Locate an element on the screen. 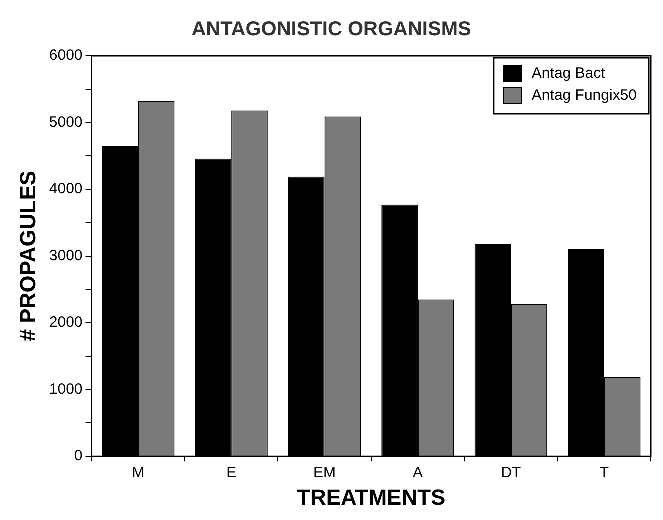  chart-title: ANTAGONISTIC ORGANISMS is located at coordinates (332, 29).